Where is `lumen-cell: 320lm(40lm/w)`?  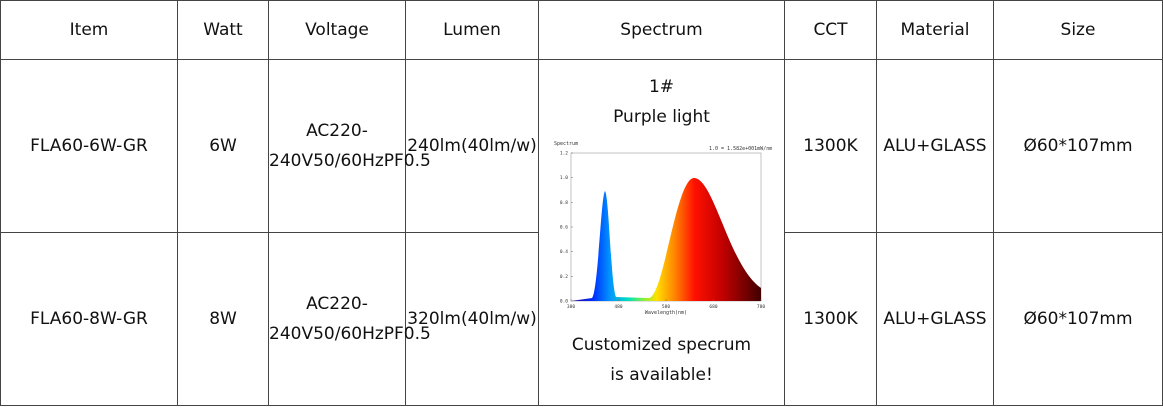
lumen-cell: 320lm(40lm/w) is located at coordinates (472, 319).